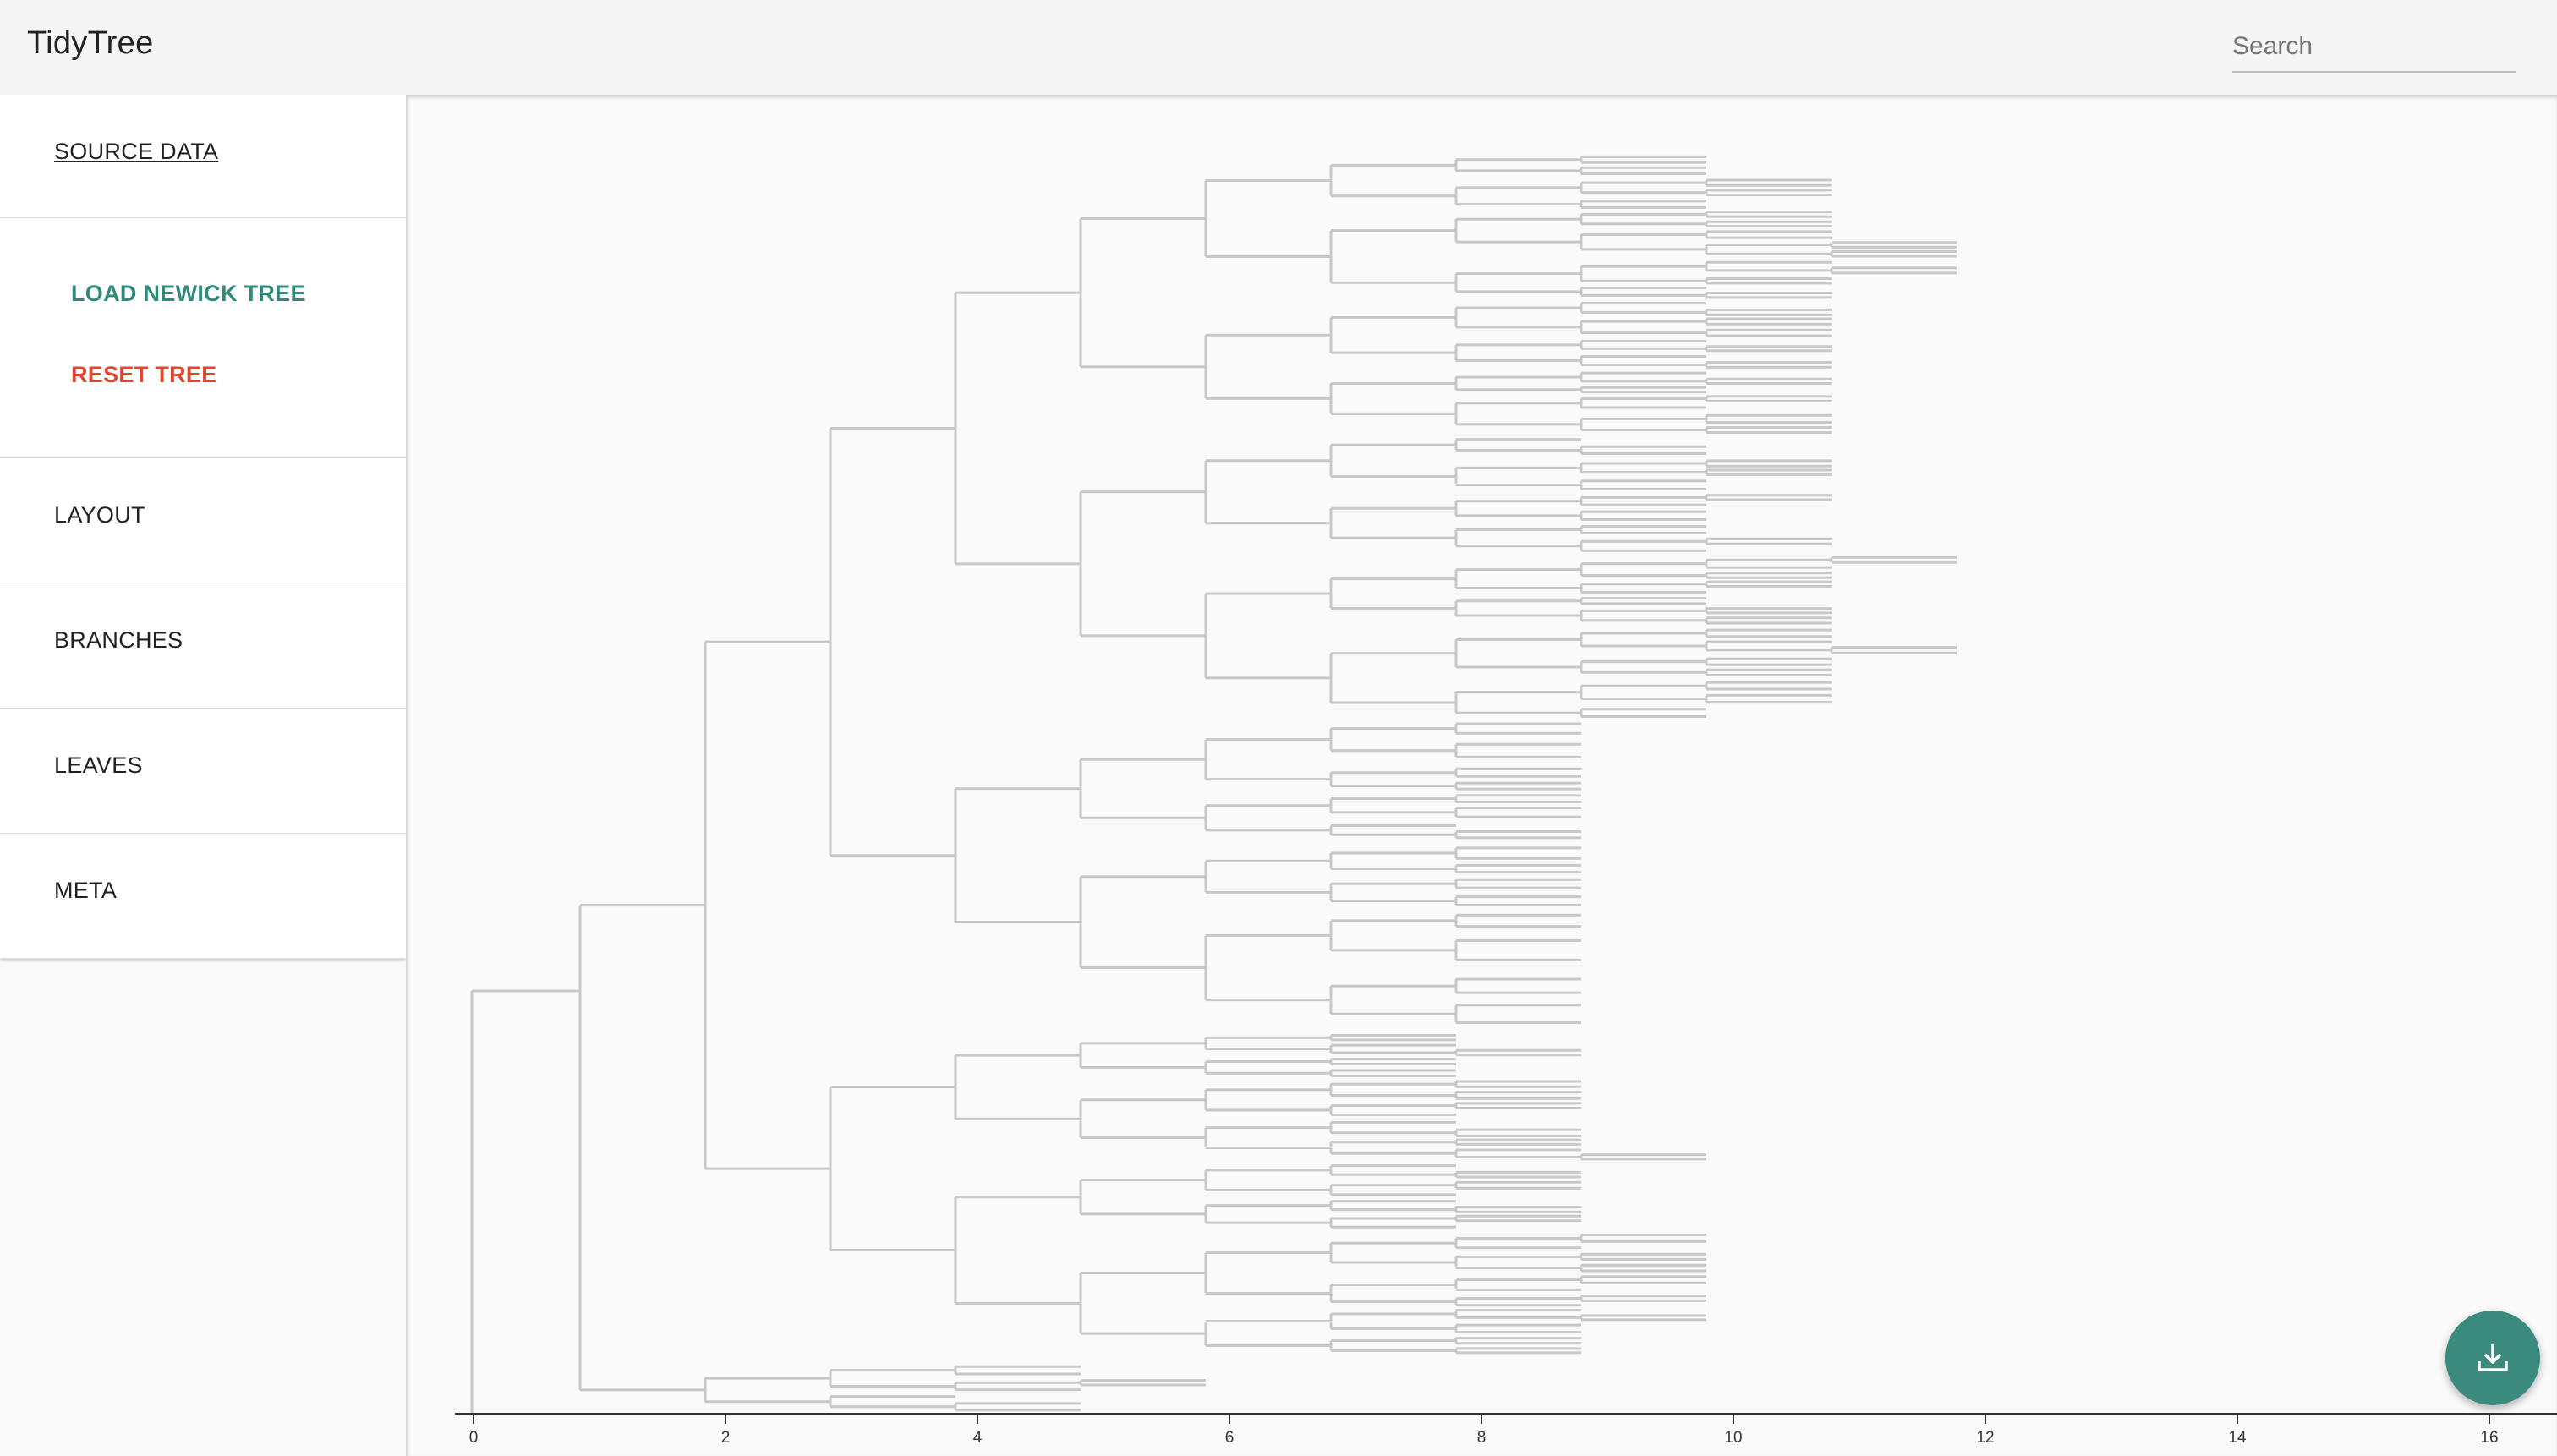 The height and width of the screenshot is (1456, 2557). I want to click on layout-panel: LAYOUT, so click(203, 521).